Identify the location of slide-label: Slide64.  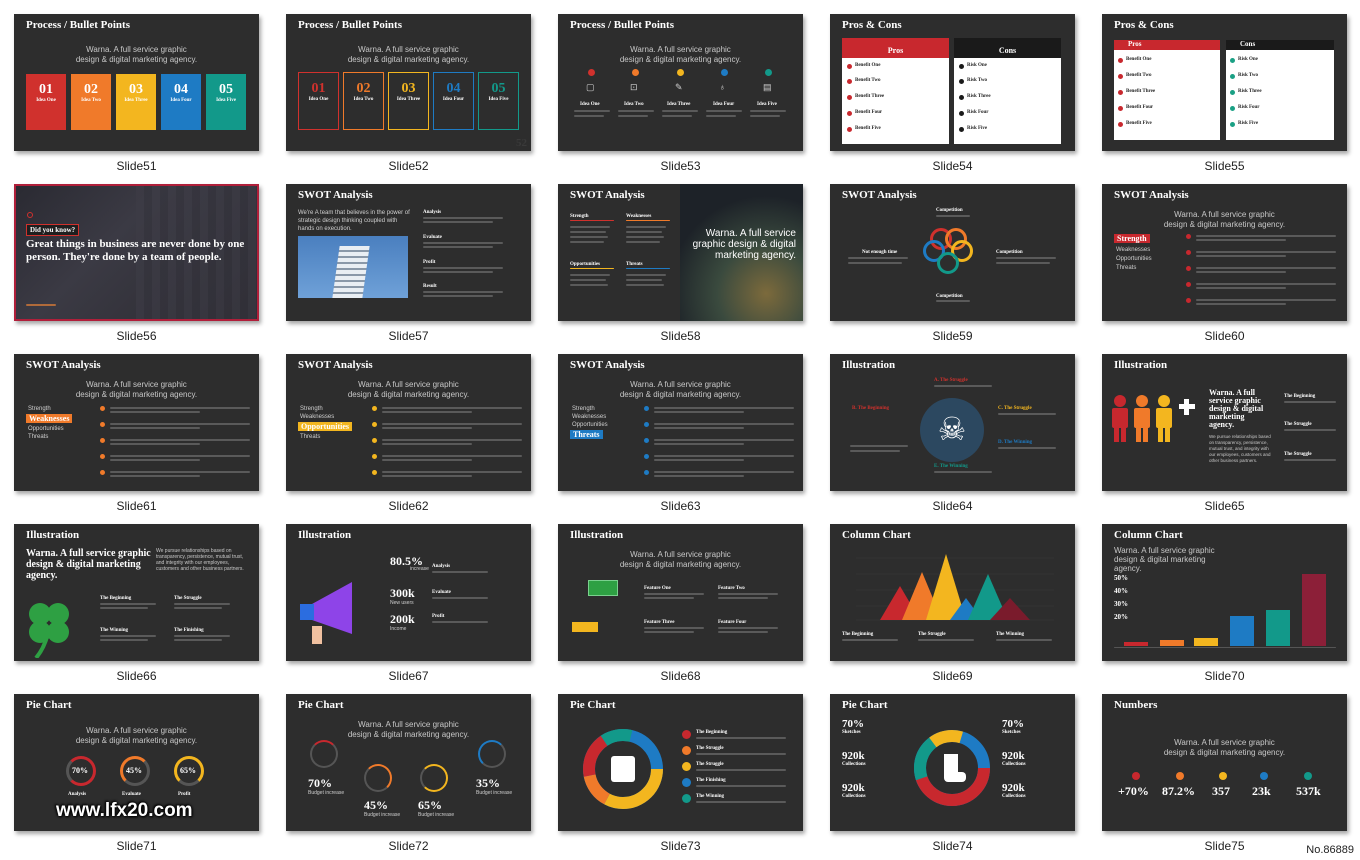
(952, 506).